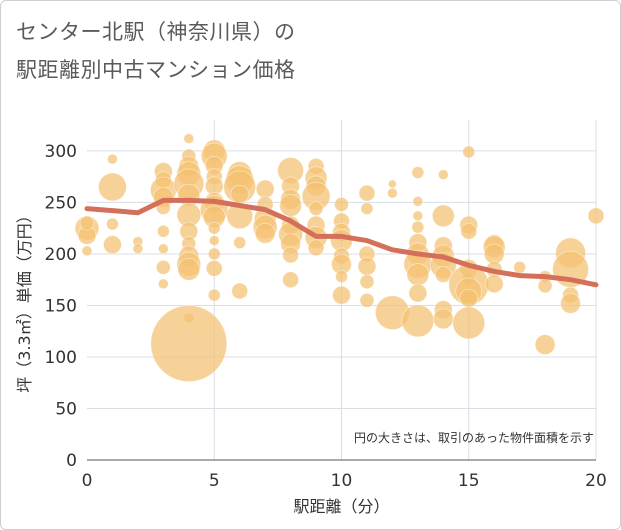  What do you see at coordinates (61, 203) in the screenshot?
I see `y-tick-label: 250` at bounding box center [61, 203].